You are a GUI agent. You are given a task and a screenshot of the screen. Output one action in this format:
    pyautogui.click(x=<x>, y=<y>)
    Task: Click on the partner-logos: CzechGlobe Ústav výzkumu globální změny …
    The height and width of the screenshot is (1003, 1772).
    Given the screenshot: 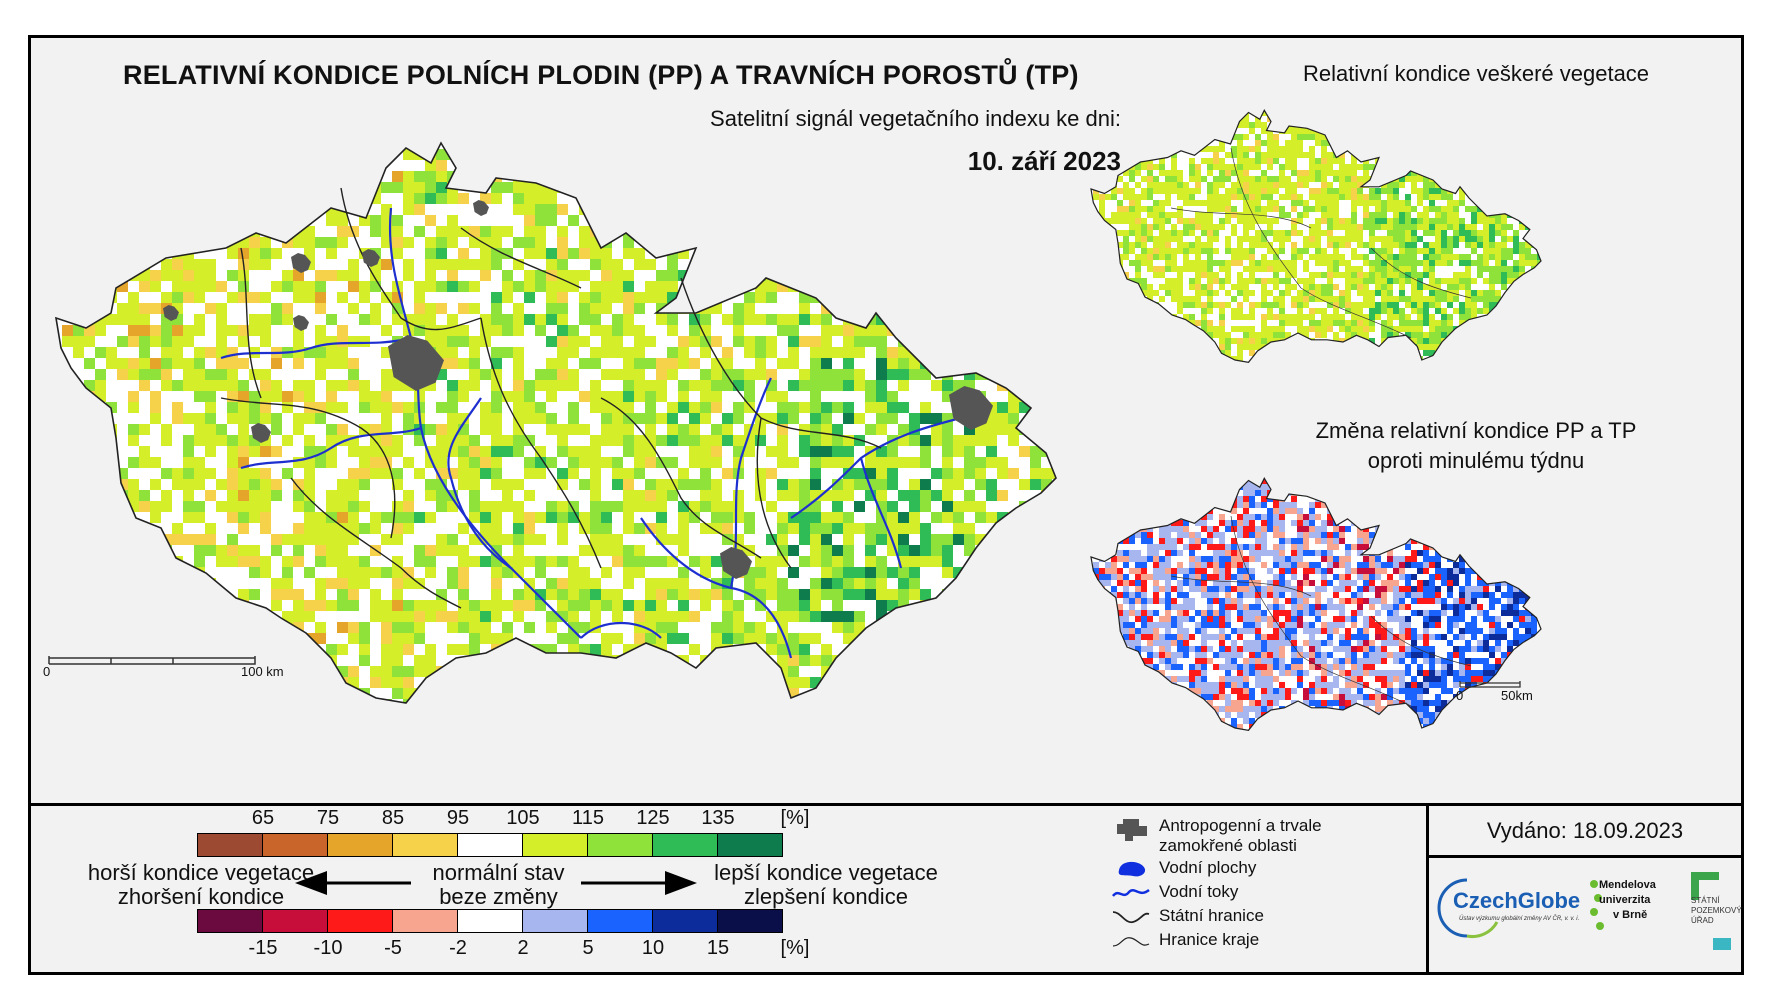 What is the action you would take?
    pyautogui.click(x=1585, y=913)
    